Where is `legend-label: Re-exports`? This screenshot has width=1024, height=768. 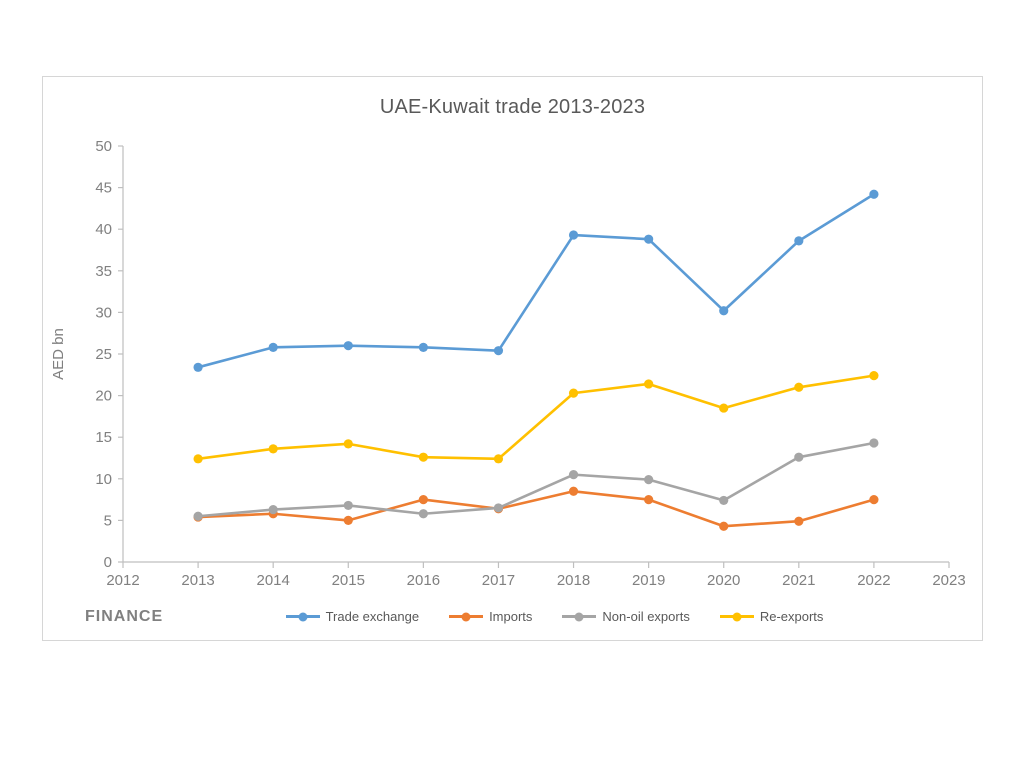
legend-label: Re-exports is located at coordinates (791, 616).